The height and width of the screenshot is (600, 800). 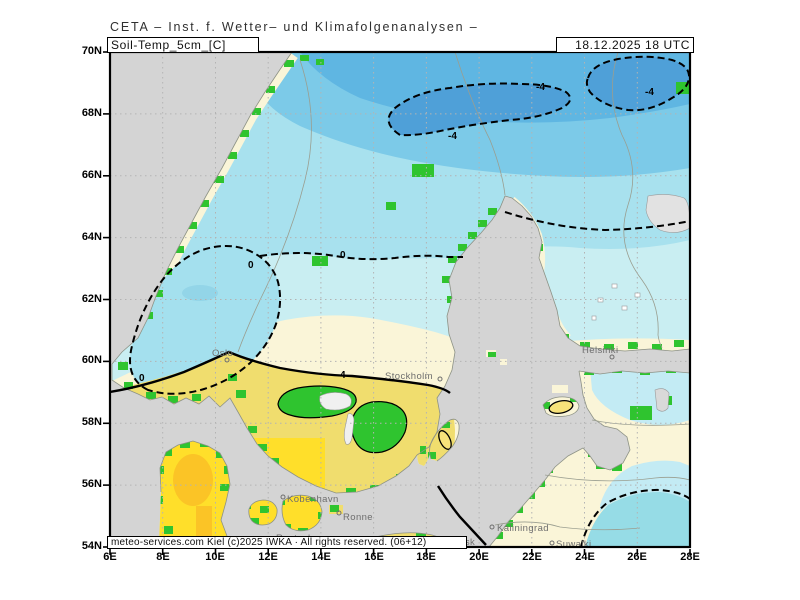 I want to click on x-axis-label: 12E, so click(x=268, y=557).